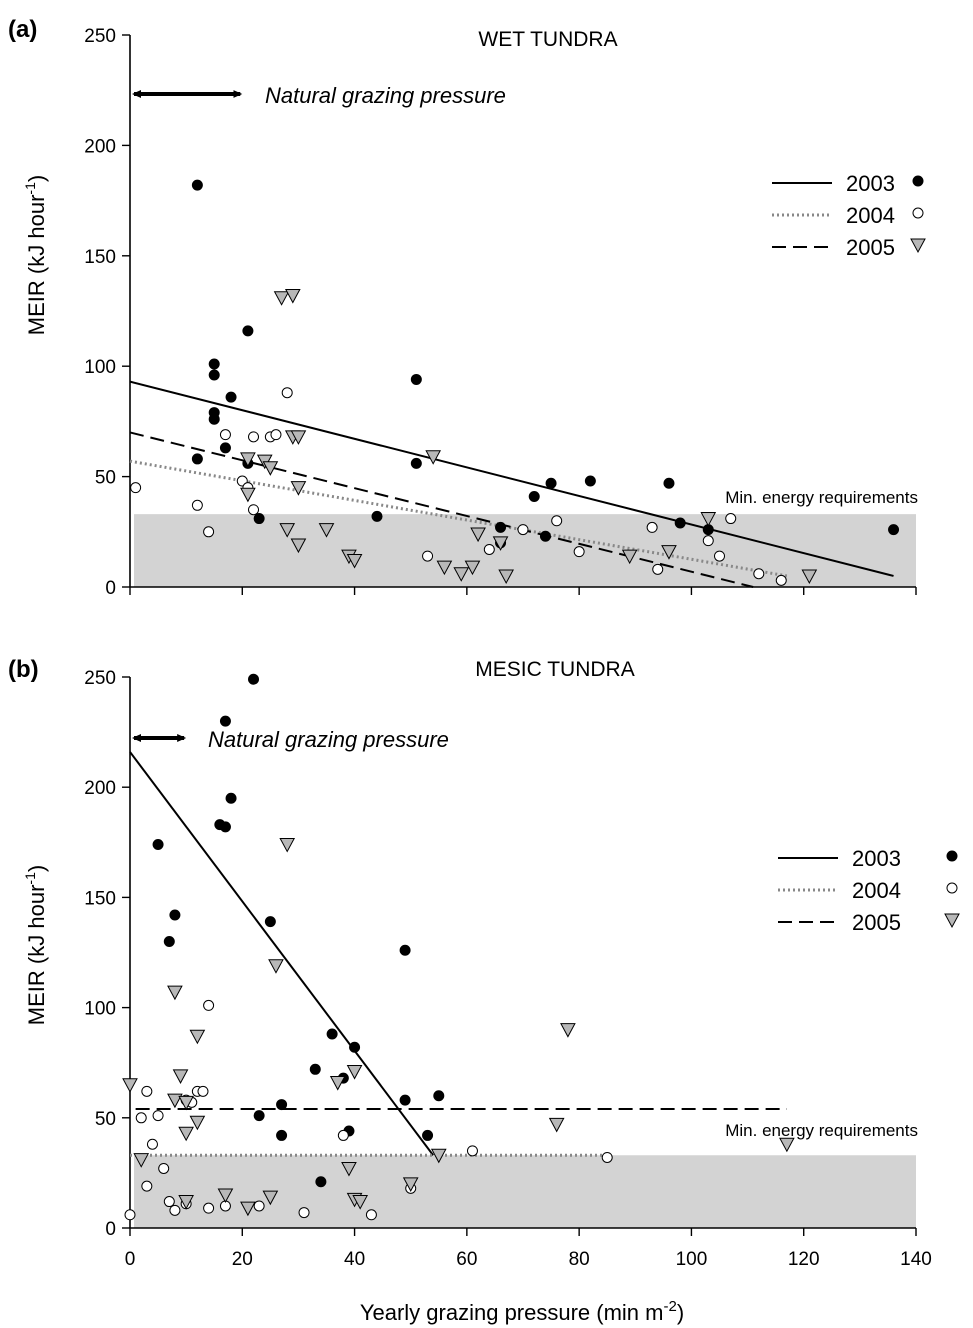 This screenshot has width=973, height=1328. I want to click on legend-label-2004: 2004, so click(870, 215).